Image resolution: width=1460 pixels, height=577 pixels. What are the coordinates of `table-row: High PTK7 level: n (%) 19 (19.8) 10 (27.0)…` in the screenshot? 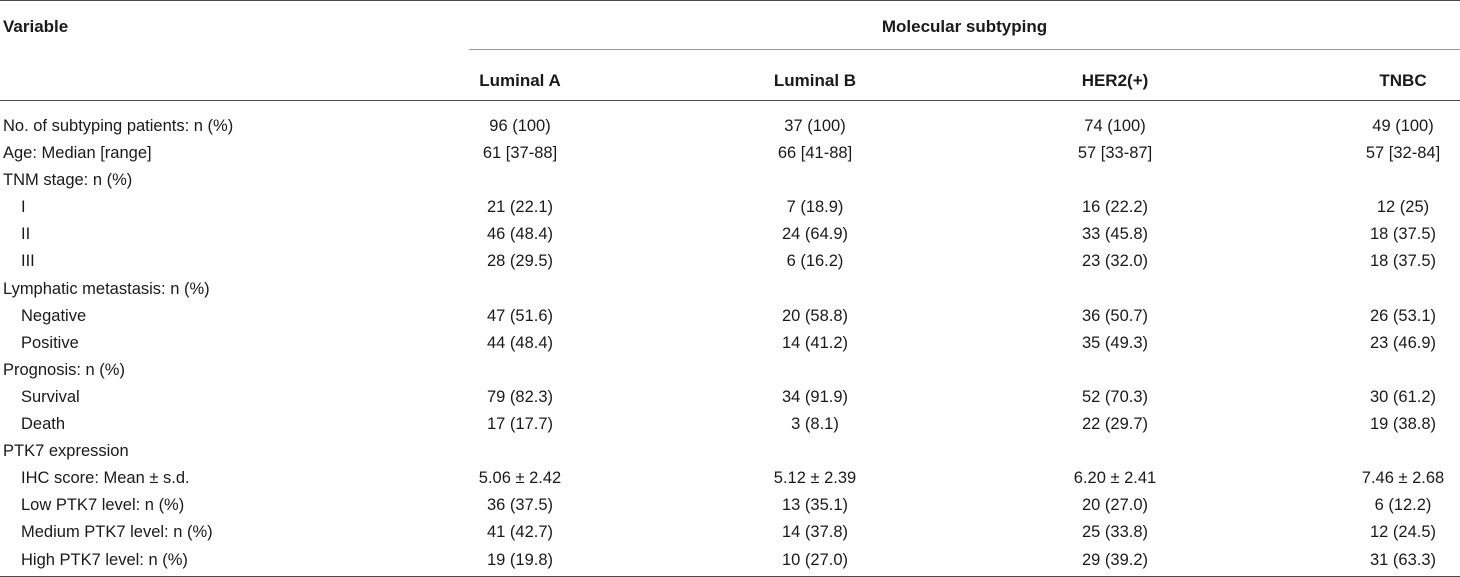 It's located at (730, 560).